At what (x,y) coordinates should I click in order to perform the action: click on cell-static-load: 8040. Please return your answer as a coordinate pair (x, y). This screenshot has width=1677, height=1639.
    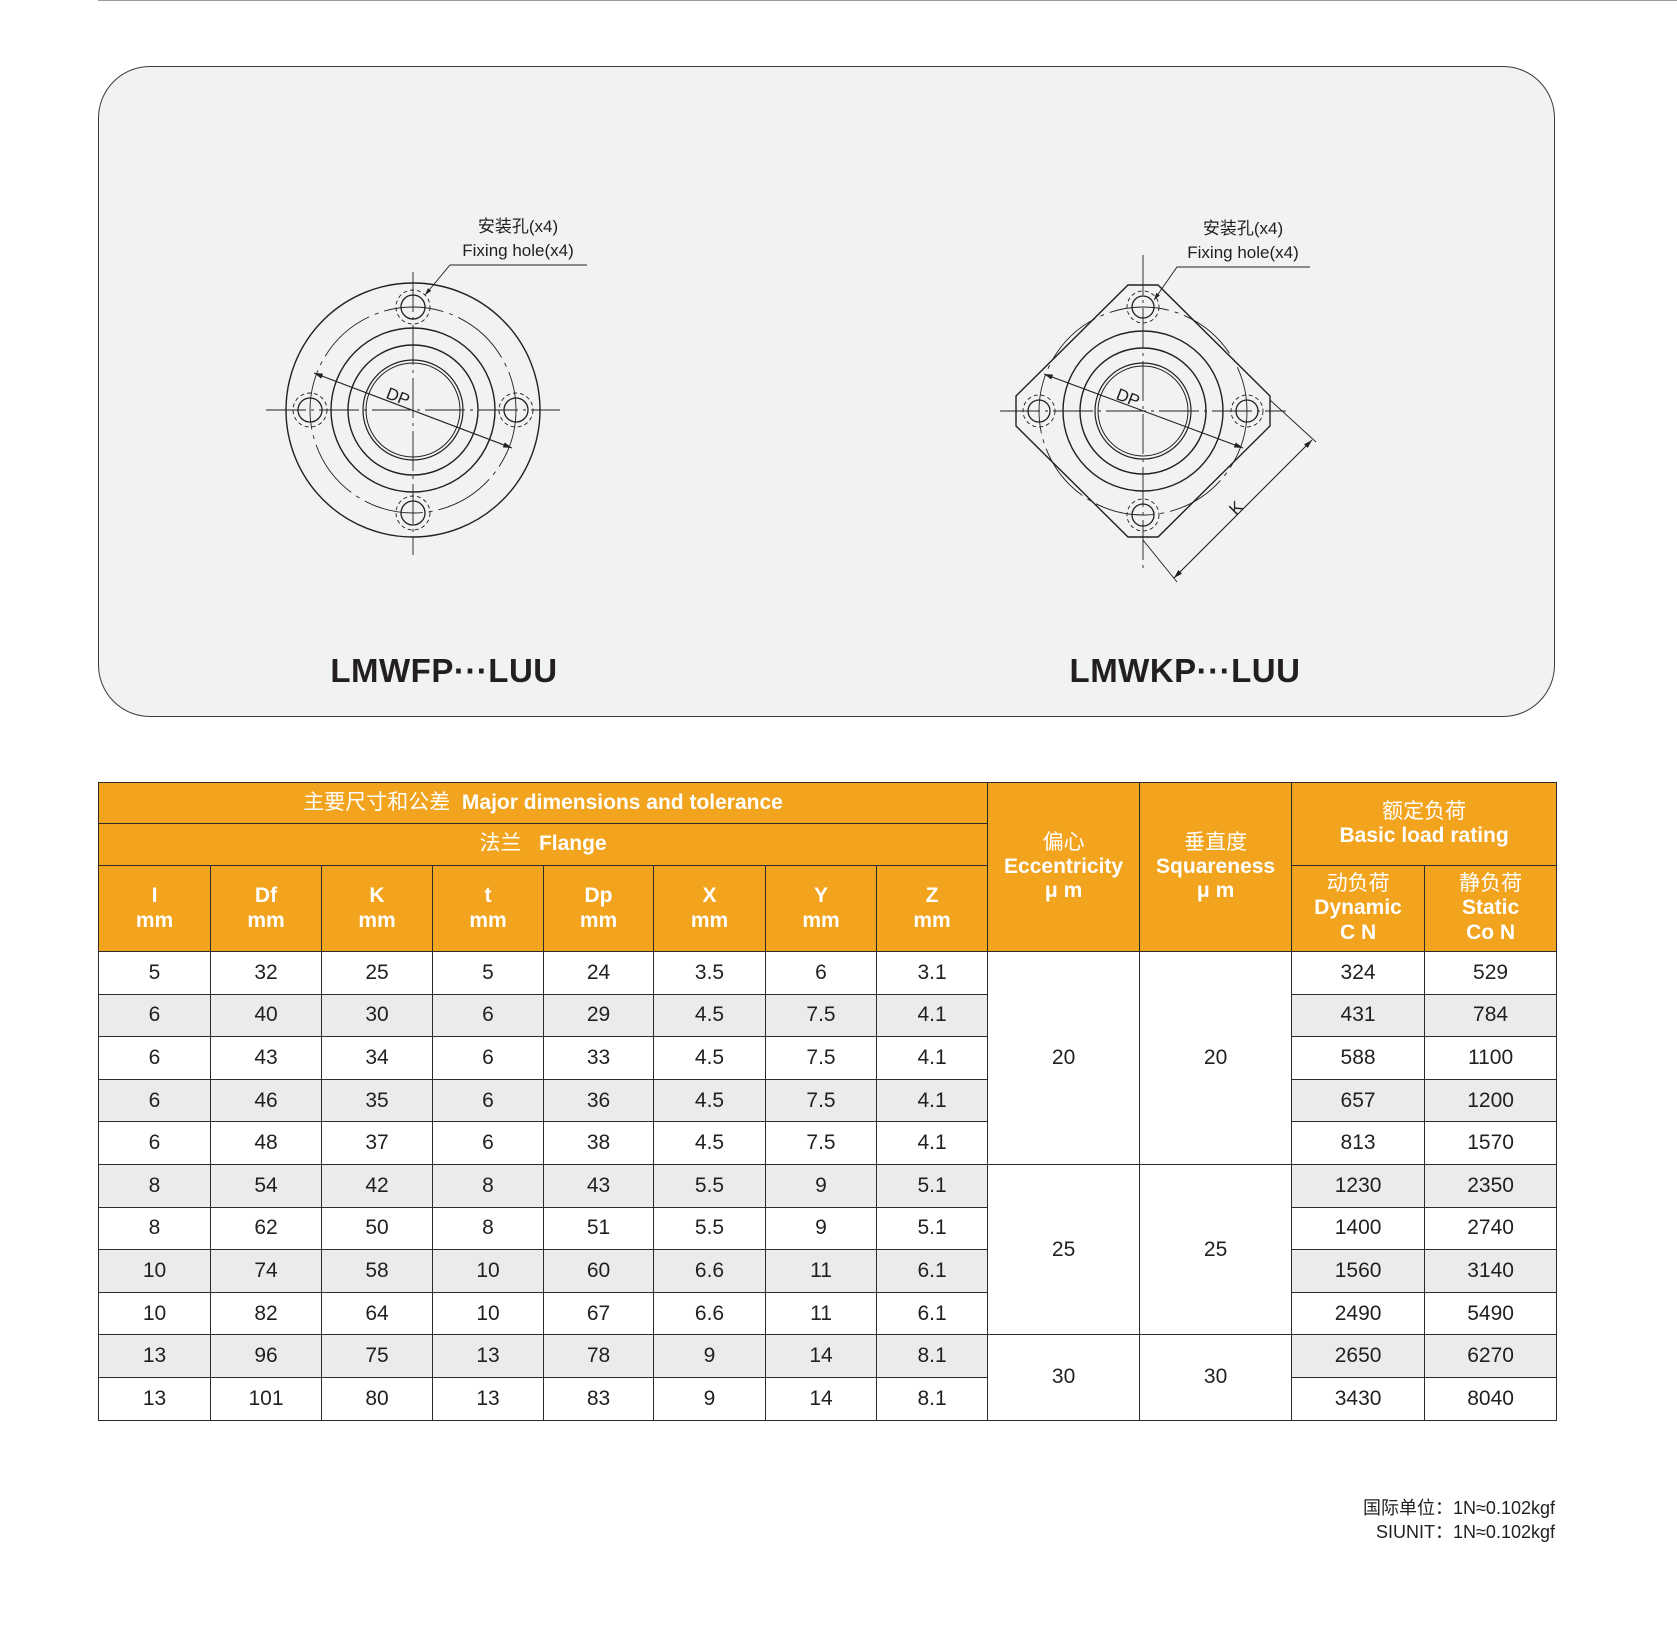
    Looking at the image, I should click on (1491, 1398).